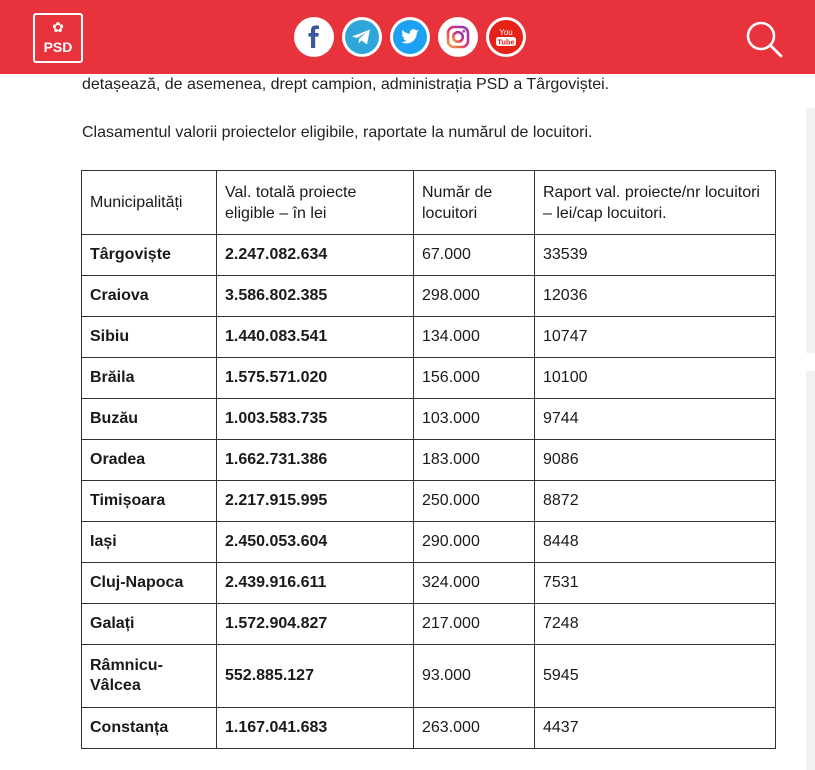  What do you see at coordinates (474, 255) in the screenshot?
I see `cell-population: 67.000` at bounding box center [474, 255].